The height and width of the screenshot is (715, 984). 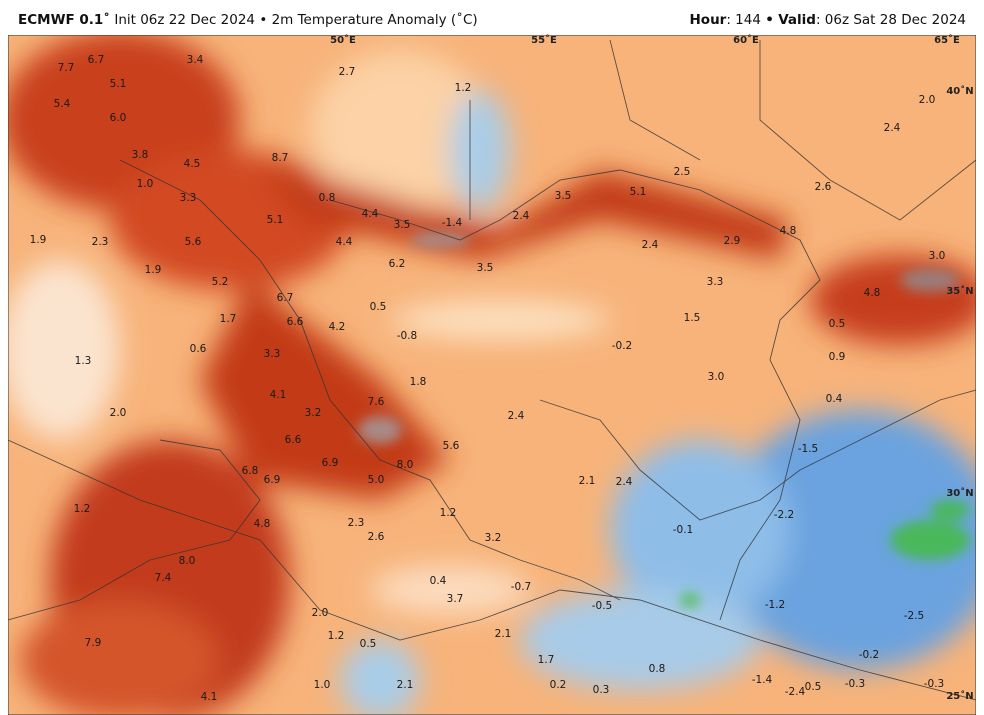 What do you see at coordinates (376, 402) in the screenshot?
I see `value-label: 7.6` at bounding box center [376, 402].